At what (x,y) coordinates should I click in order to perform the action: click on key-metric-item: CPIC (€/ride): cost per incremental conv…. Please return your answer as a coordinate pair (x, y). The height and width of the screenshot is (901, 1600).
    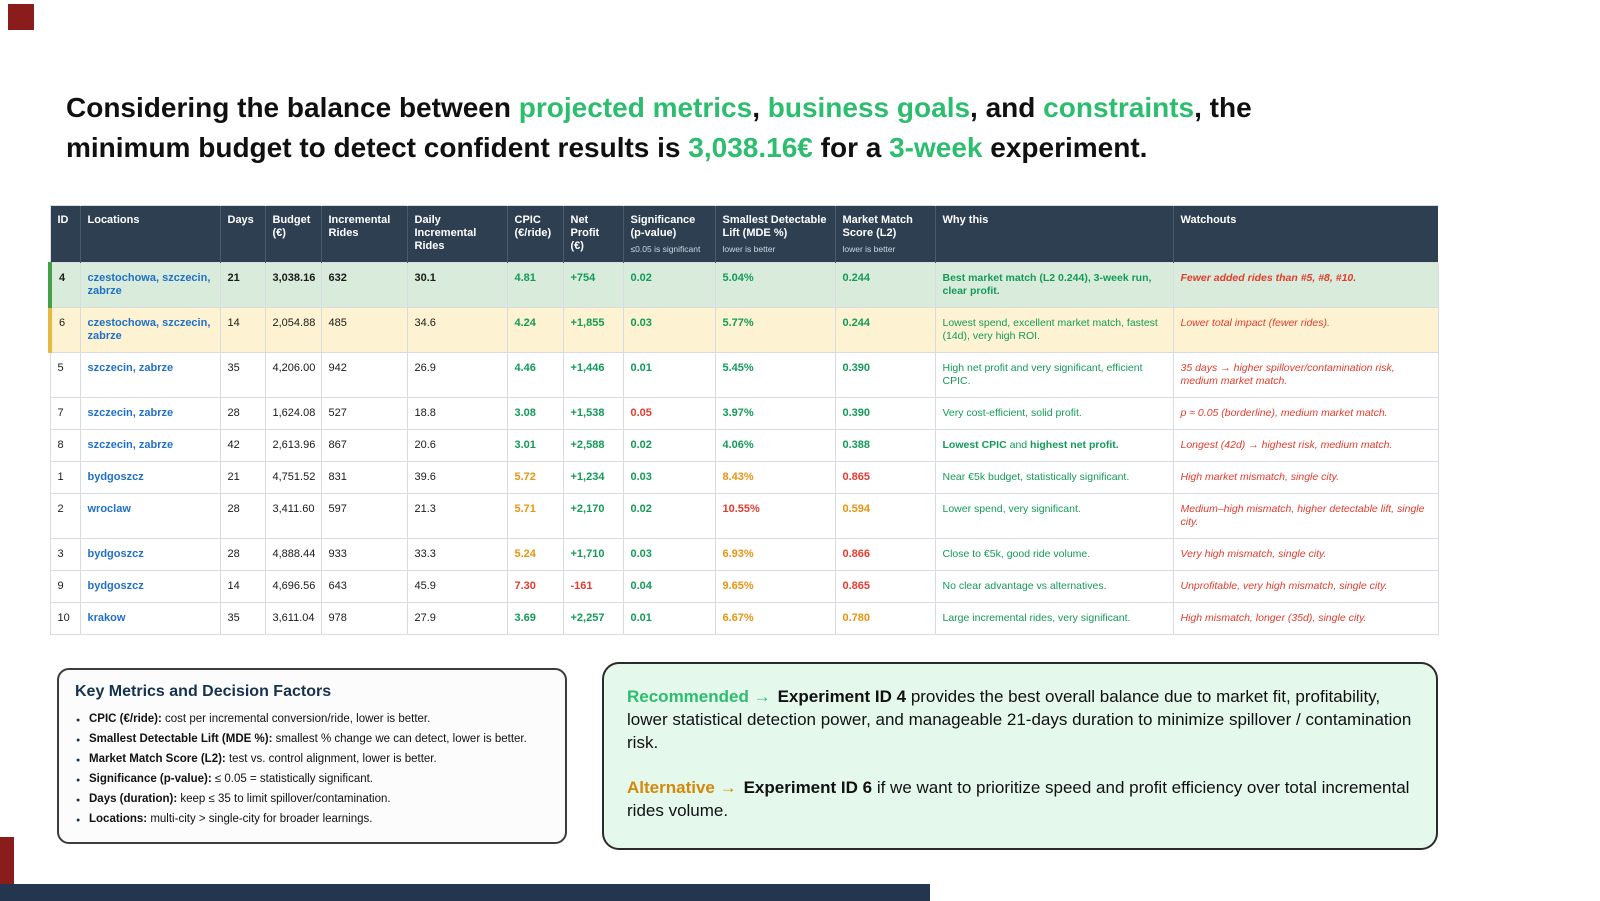
    Looking at the image, I should click on (312, 720).